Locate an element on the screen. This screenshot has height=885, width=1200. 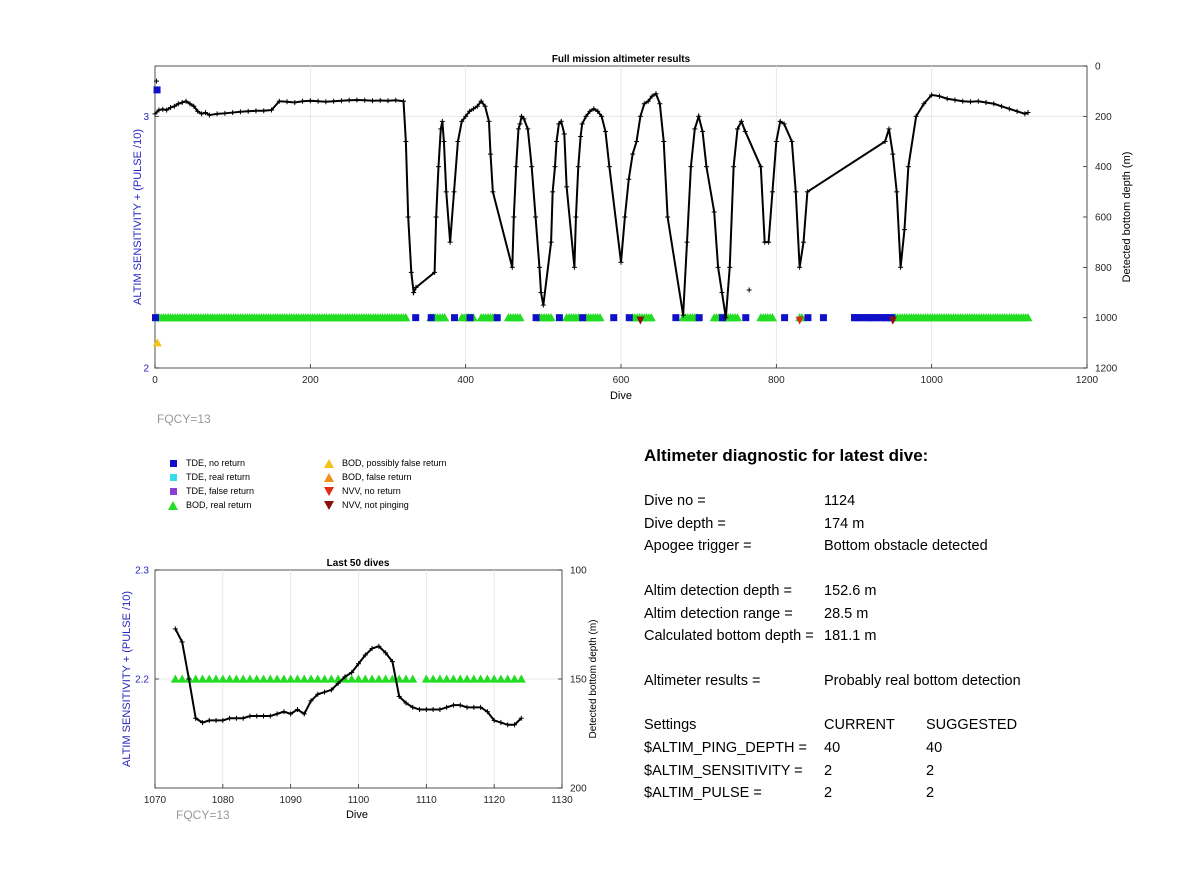
x-tick-label: 1200 is located at coordinates (1087, 380).